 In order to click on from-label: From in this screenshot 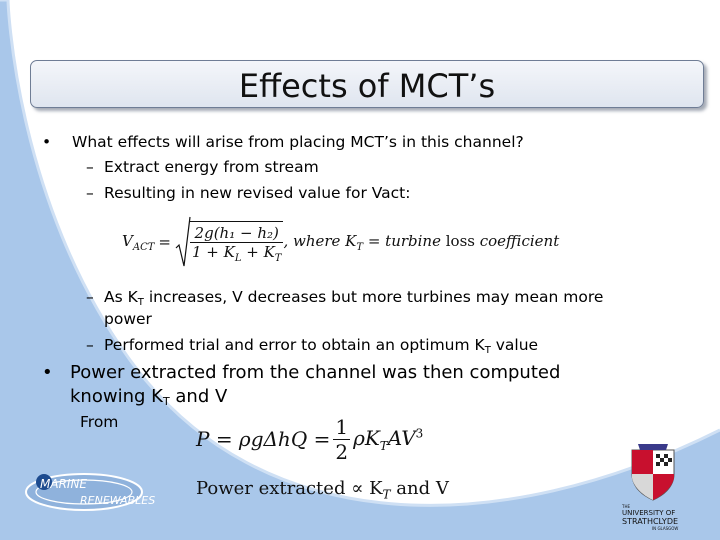, I will do `click(99, 422)`.